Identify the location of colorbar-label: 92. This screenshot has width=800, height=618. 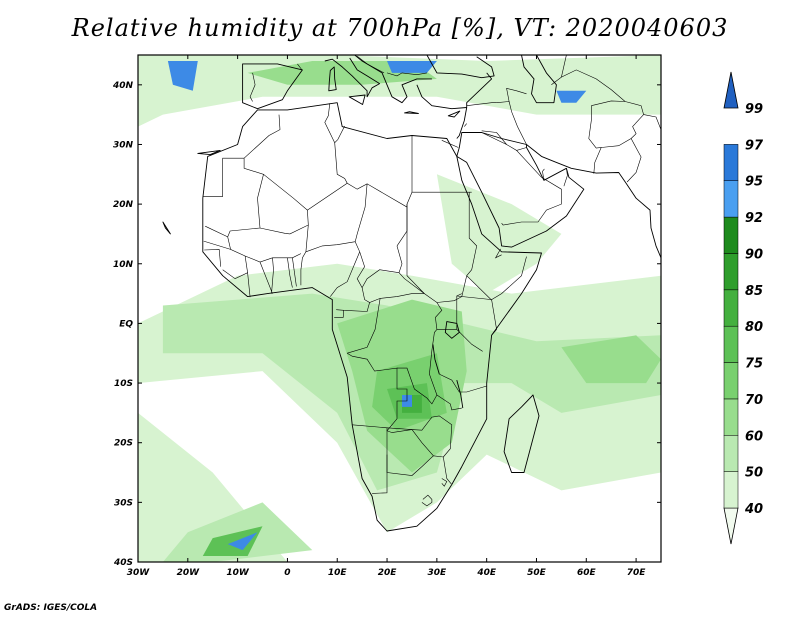
(754, 218).